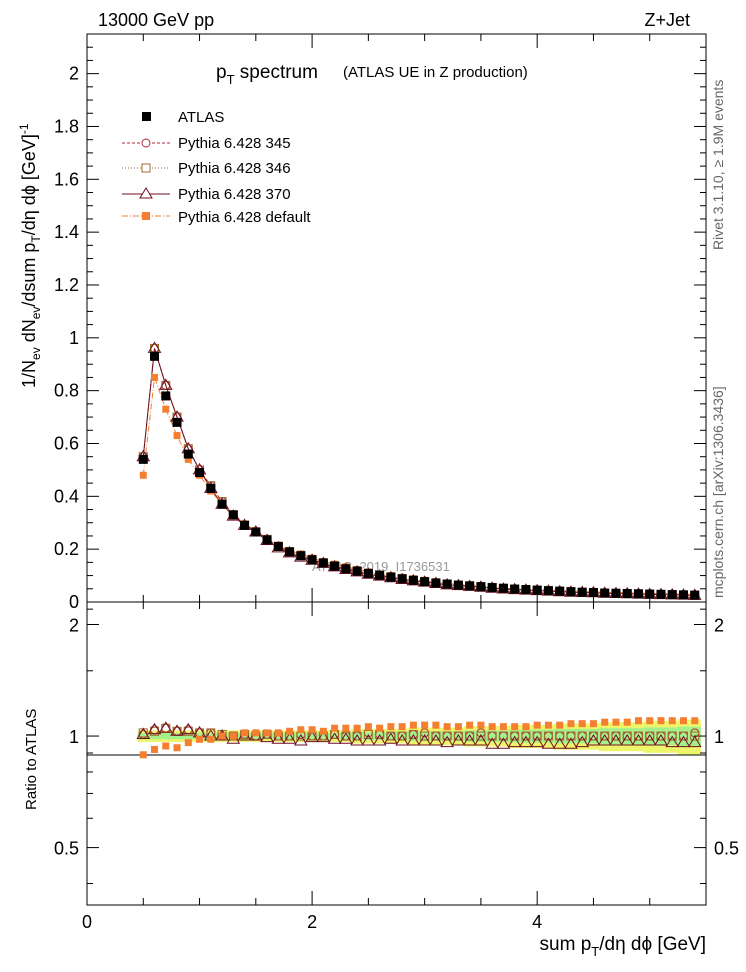  Describe the element at coordinates (156, 20) in the screenshot. I see `energy-label: 13000 GeV pp` at that location.